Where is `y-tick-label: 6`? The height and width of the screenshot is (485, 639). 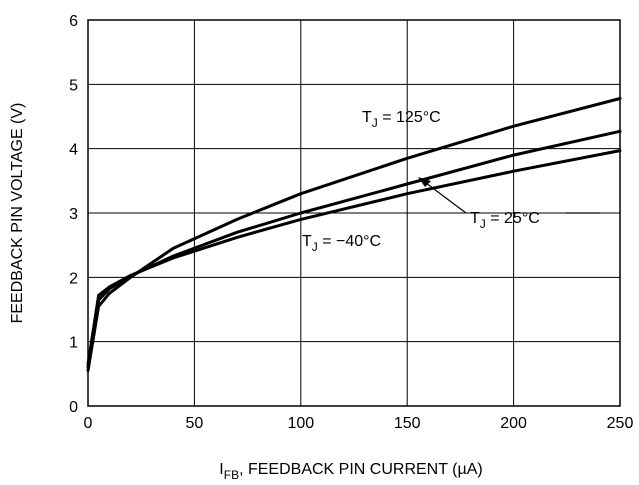
y-tick-label: 6 is located at coordinates (73, 21).